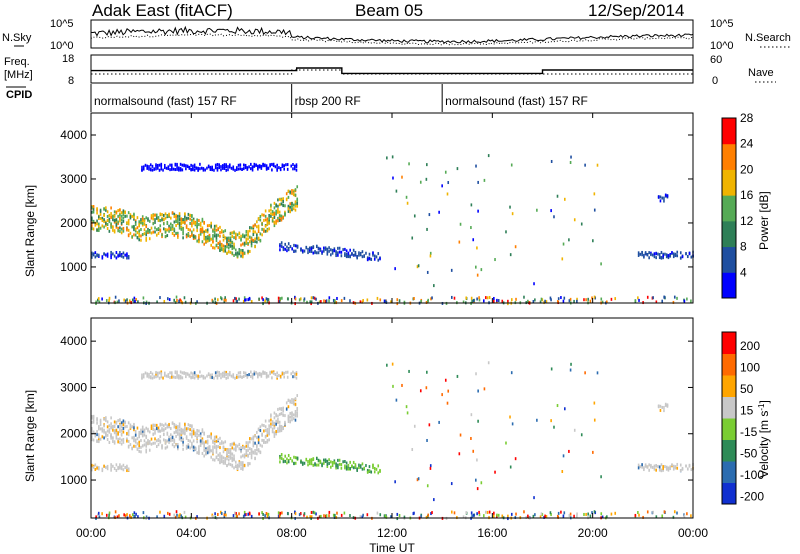 This screenshot has width=800, height=554. What do you see at coordinates (715, 81) in the screenshot?
I see `freq-right-tick-bottom: 0` at bounding box center [715, 81].